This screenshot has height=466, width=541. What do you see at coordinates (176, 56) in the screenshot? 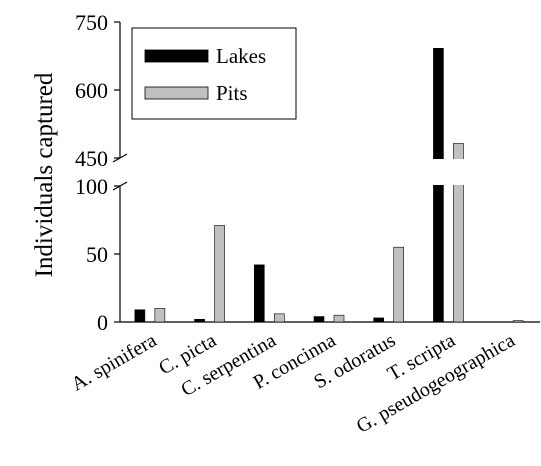
I see `legend-swatch-lakes` at bounding box center [176, 56].